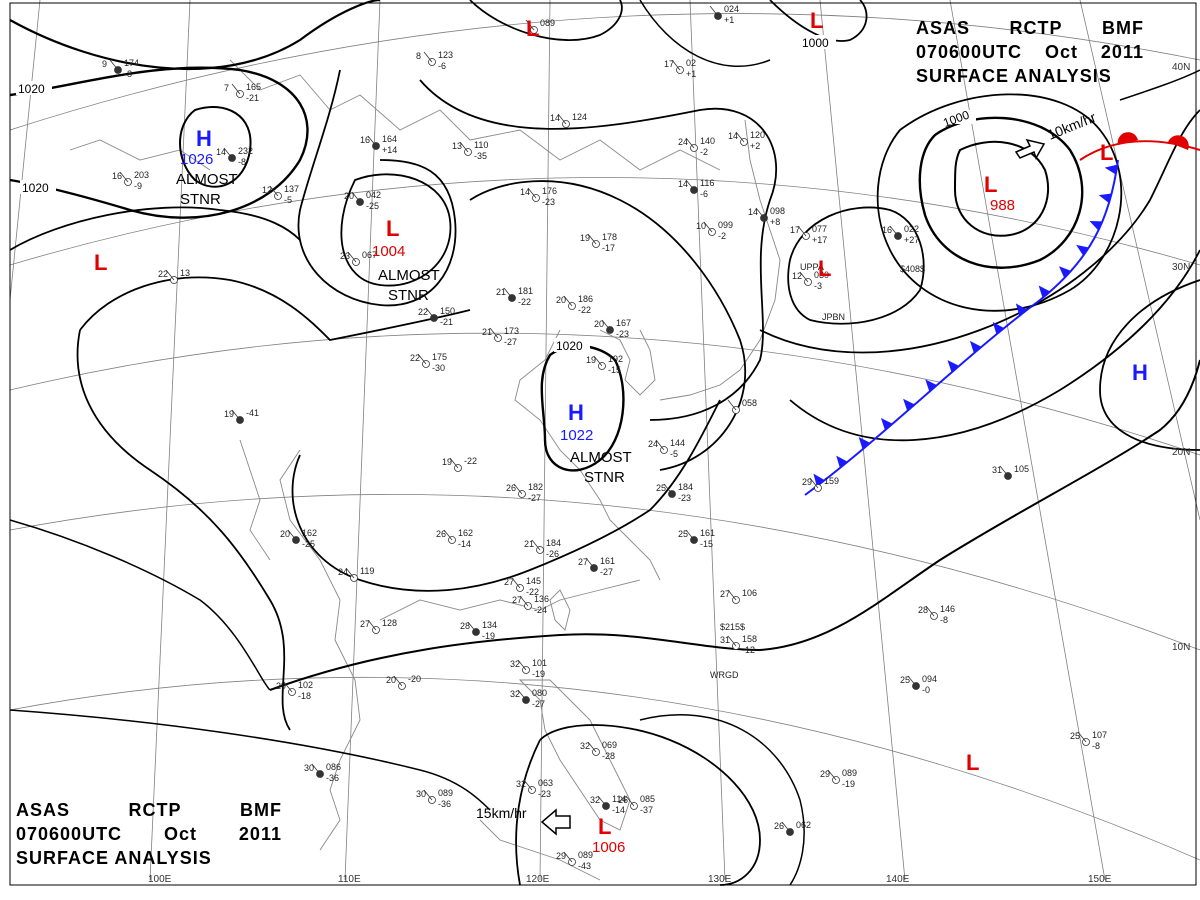  Describe the element at coordinates (234, 156) in the screenshot. I see `station-plot: 14 232-8` at that location.